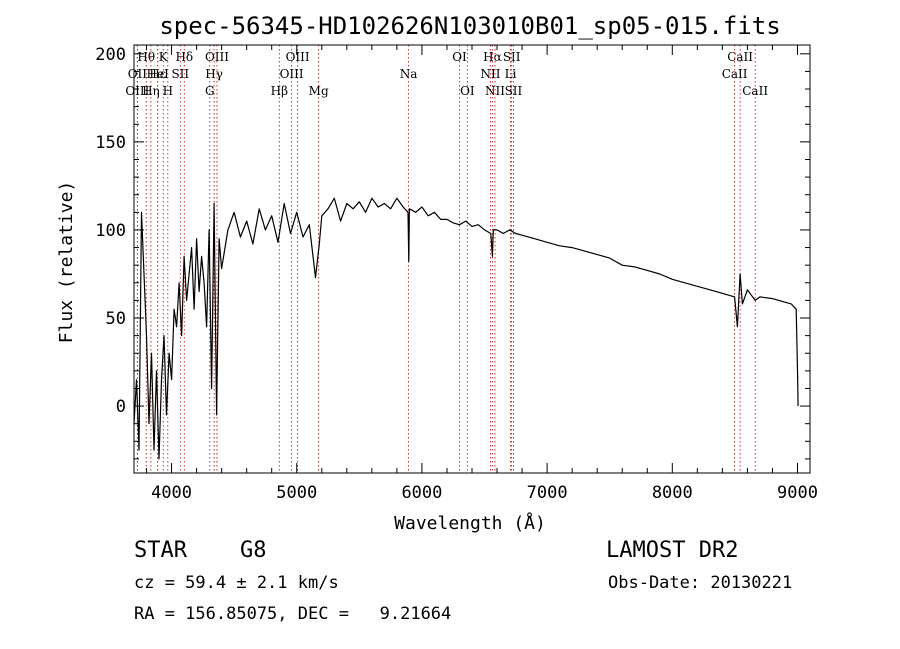 This screenshot has height=649, width=900. I want to click on spectral-line-label: Hδ, so click(184, 57).